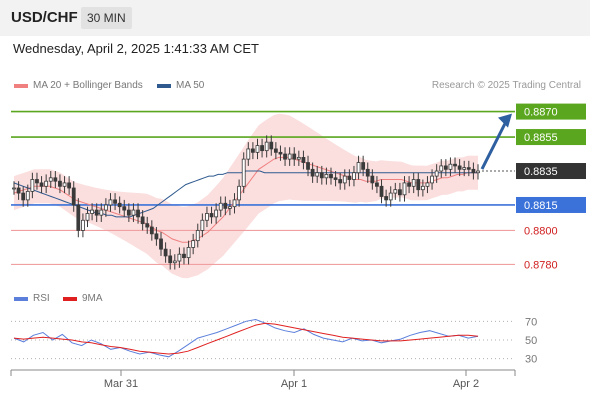 The width and height of the screenshot is (590, 400). What do you see at coordinates (551, 171) in the screenshot?
I see `current-price-tag` at bounding box center [551, 171].